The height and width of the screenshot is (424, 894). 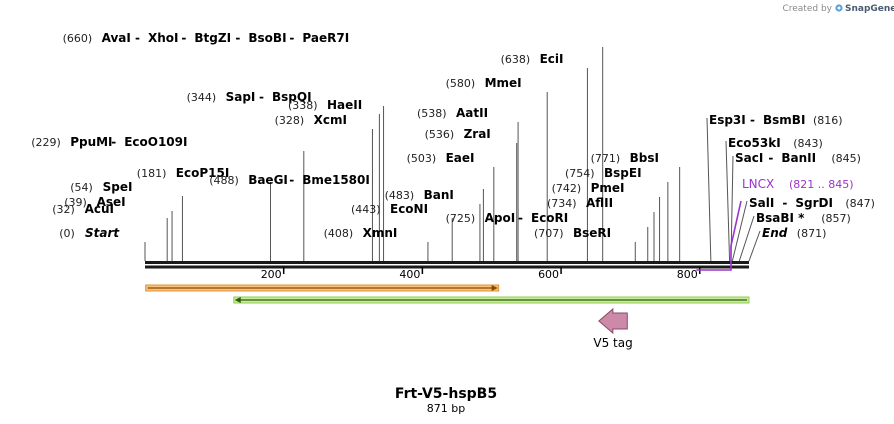 I want to click on sequence-backbone, so click(x=447, y=265).